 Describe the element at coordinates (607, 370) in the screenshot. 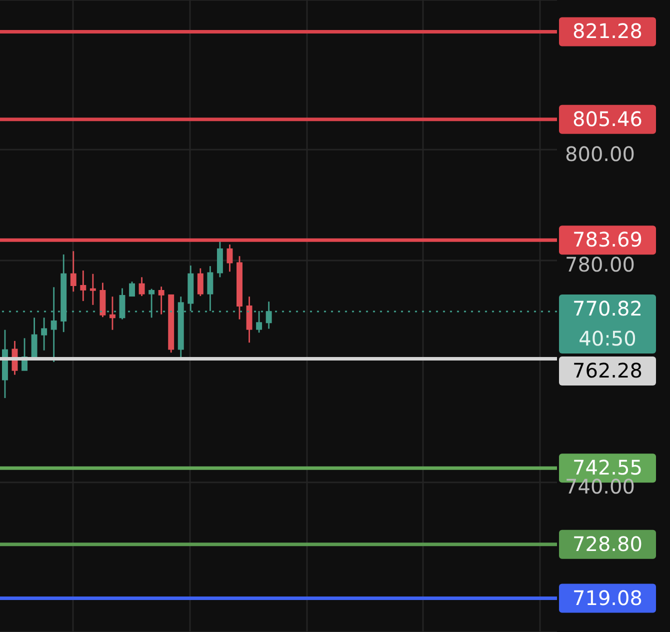

I see `ref-line-label: 762.28` at that location.